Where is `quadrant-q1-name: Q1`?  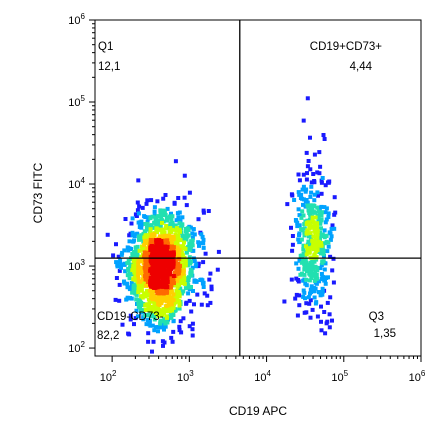
quadrant-q1-name: Q1 is located at coordinates (105, 47).